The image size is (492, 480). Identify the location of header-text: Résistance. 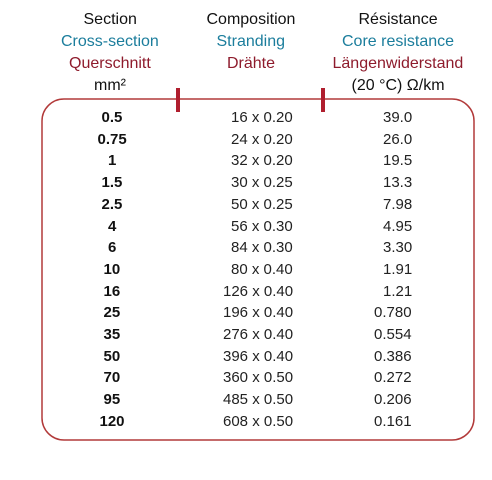
(398, 19).